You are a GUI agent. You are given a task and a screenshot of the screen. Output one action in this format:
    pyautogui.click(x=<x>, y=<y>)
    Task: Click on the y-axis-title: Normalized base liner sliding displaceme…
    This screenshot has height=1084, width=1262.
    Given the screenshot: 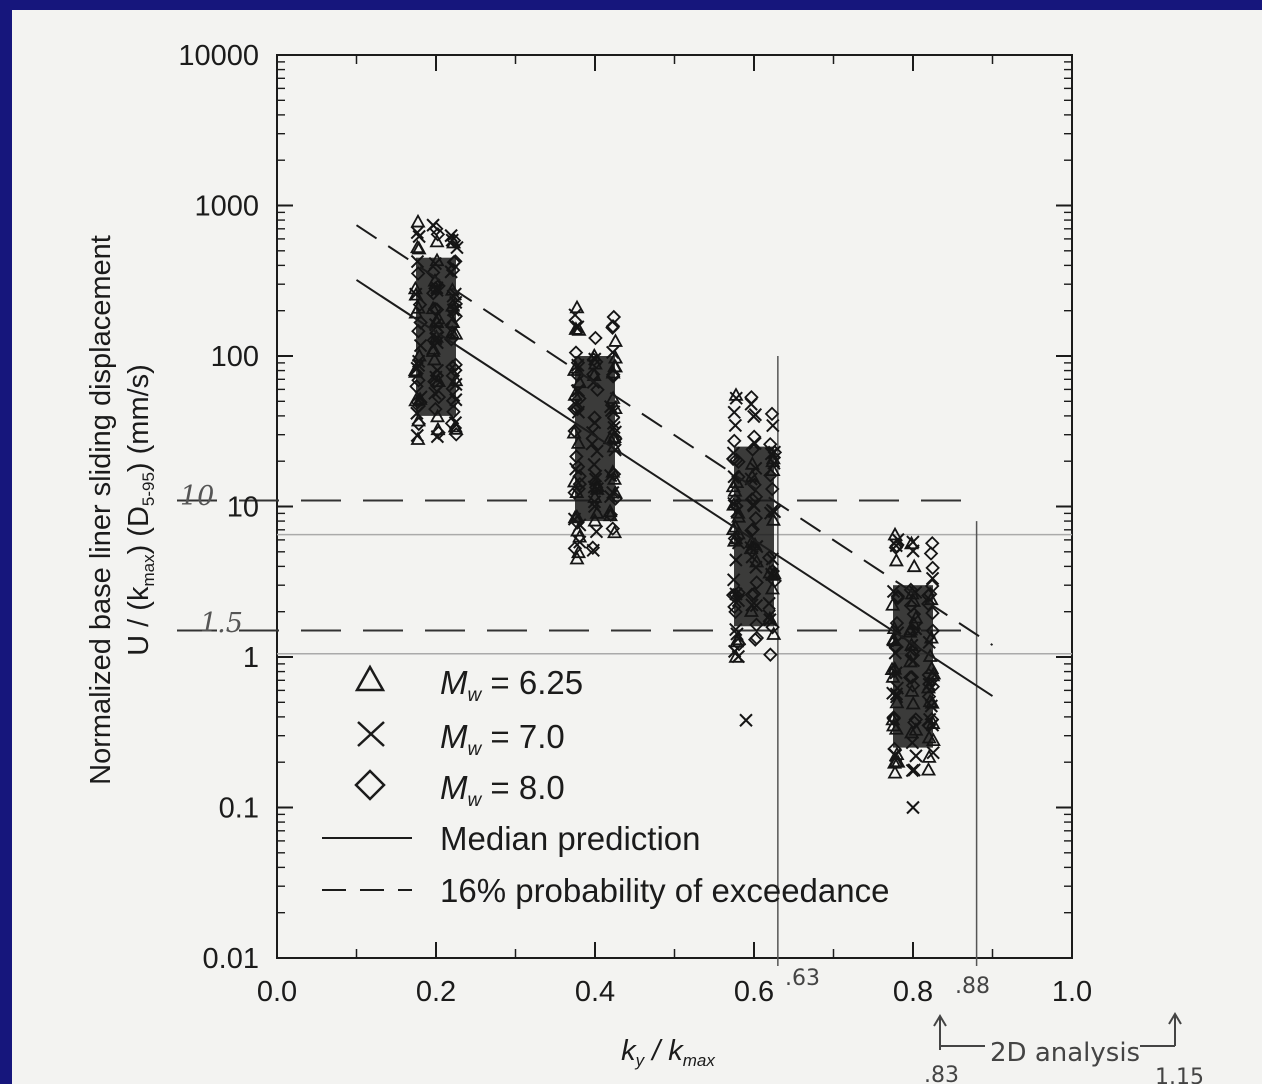 What is the action you would take?
    pyautogui.click(x=101, y=510)
    